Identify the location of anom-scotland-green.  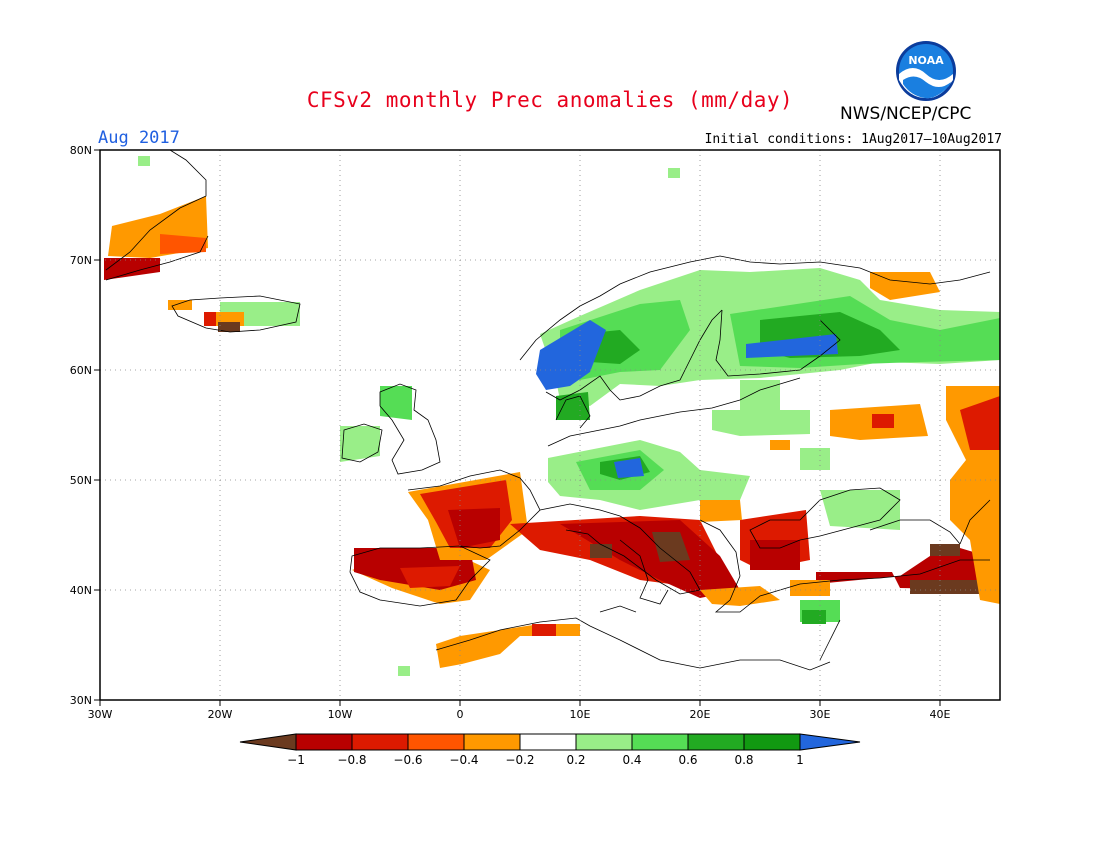
(396, 403).